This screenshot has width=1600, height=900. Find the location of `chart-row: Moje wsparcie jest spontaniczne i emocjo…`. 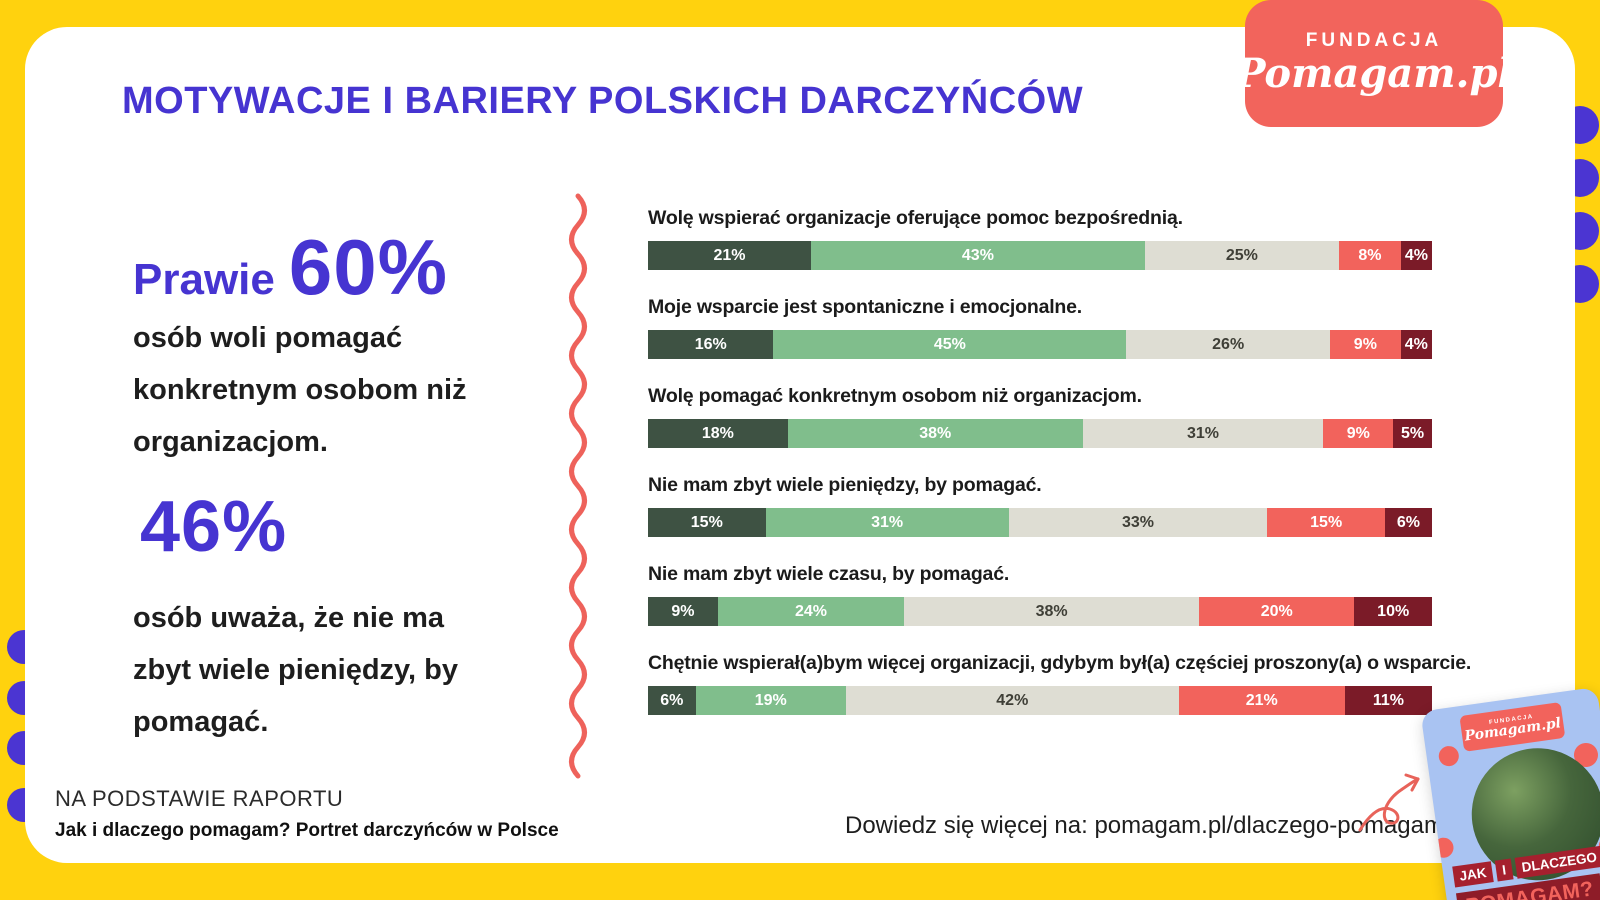

chart-row: Moje wsparcie jest spontaniczne i emocjo… is located at coordinates (1040, 327).